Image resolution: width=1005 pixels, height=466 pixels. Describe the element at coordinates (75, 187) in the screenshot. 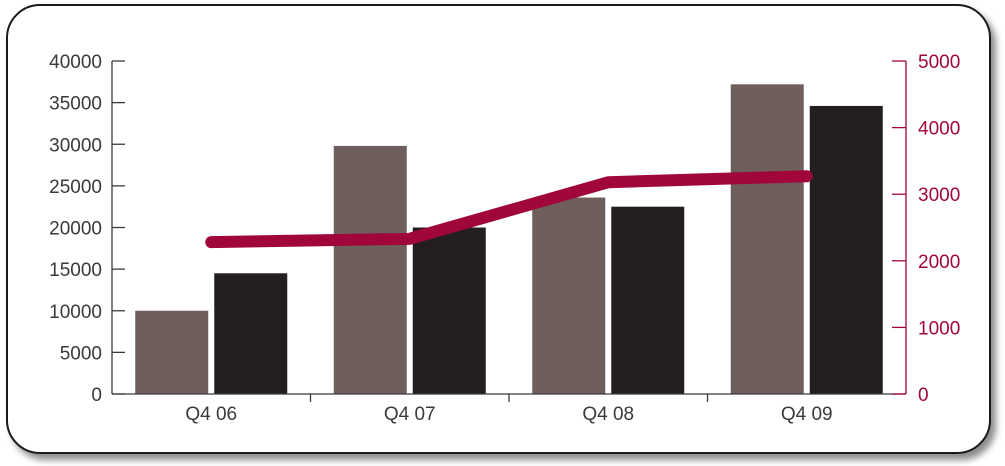

I see `y-left-tick-label-5: 25000` at that location.